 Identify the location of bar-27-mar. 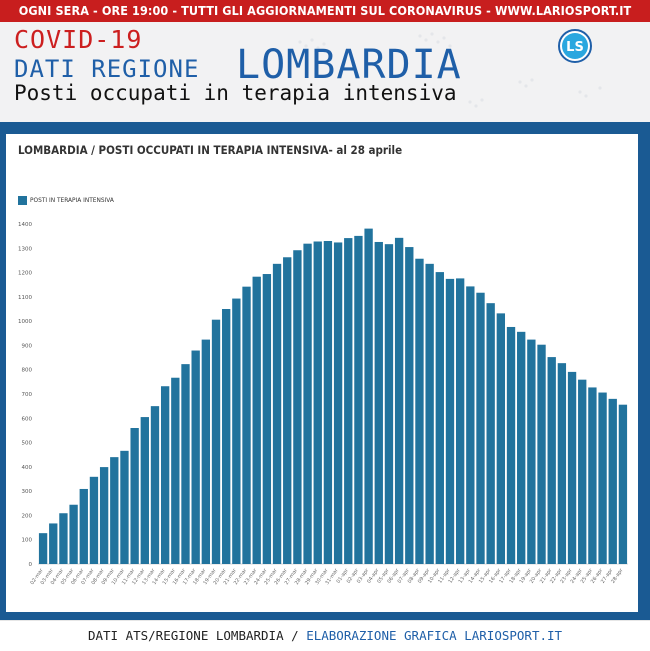
(297, 407).